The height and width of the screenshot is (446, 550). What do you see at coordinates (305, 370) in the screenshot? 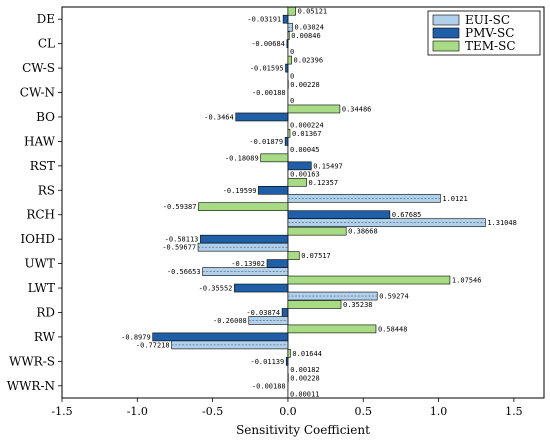
I see `value-label-eui-sc-wwr-s: 0.00182` at bounding box center [305, 370].